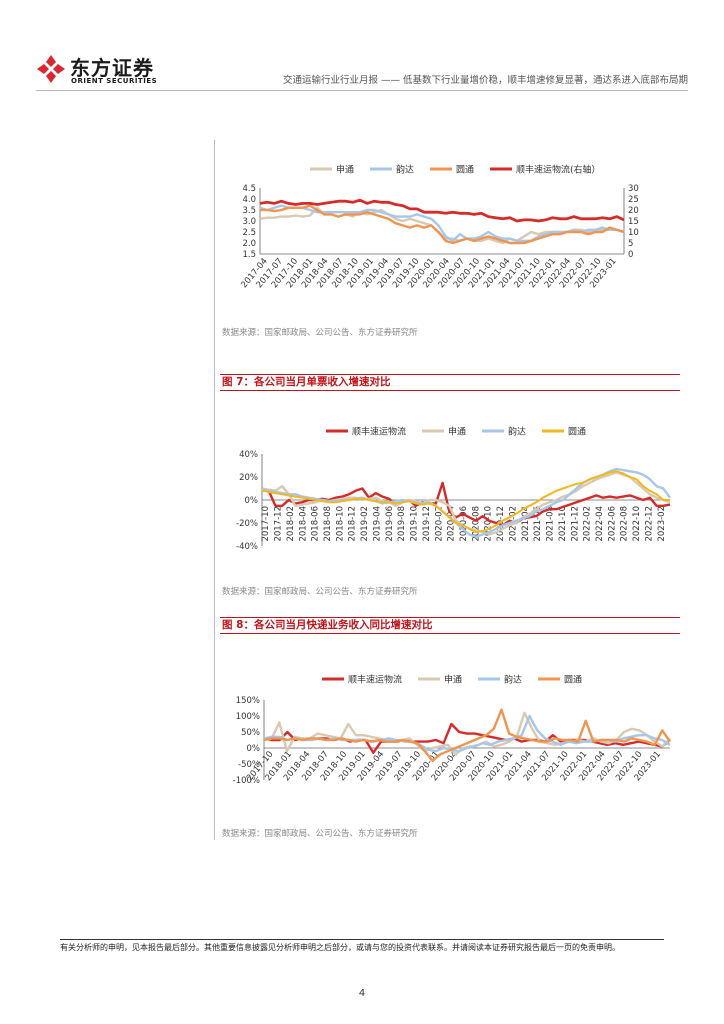 This screenshot has height=1024, width=724. I want to click on x-tick-label: 2019-12, so click(427, 524).